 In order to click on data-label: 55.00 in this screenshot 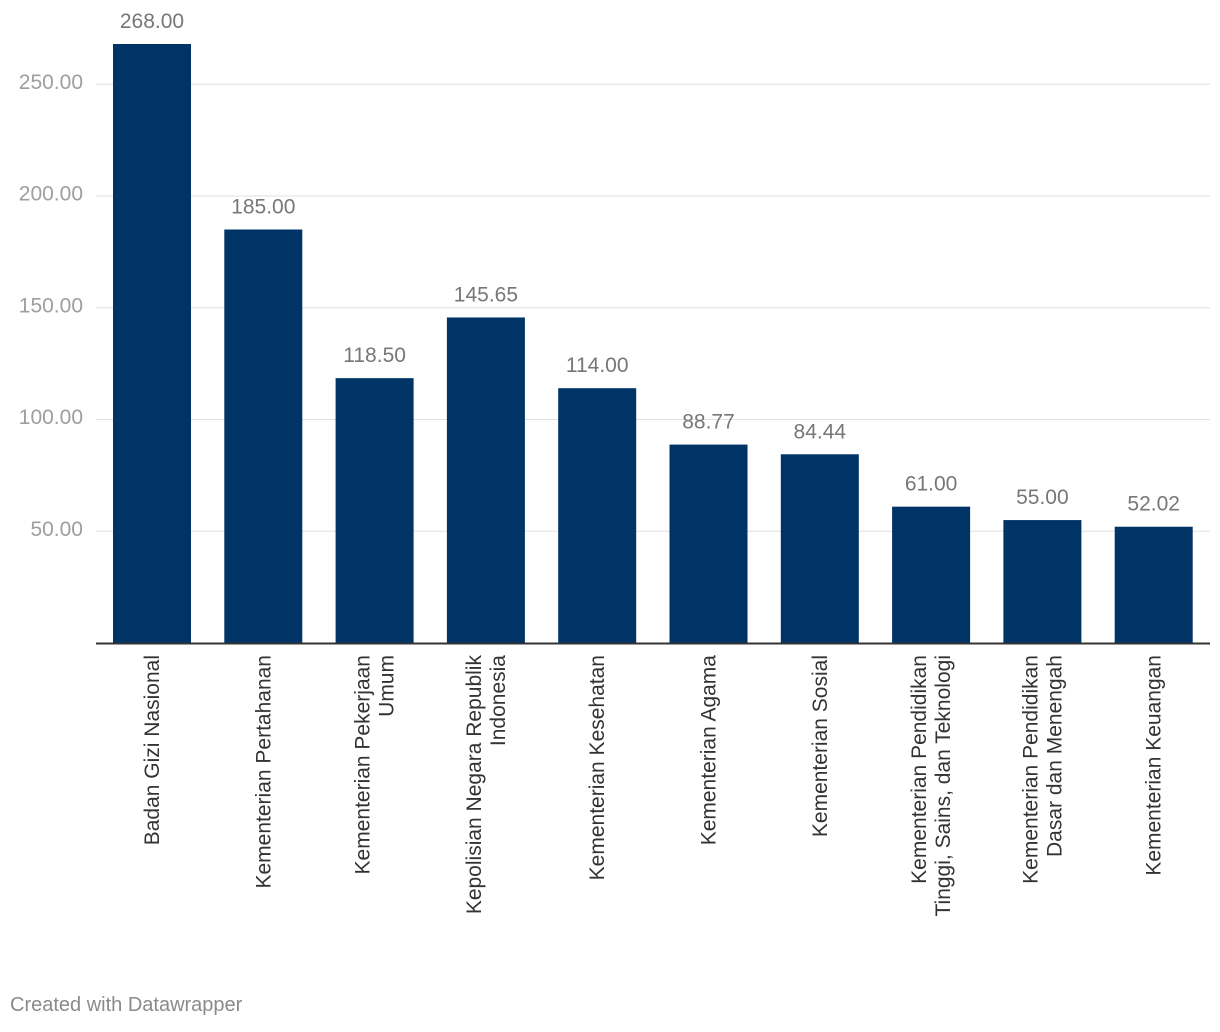, I will do `click(1042, 497)`.